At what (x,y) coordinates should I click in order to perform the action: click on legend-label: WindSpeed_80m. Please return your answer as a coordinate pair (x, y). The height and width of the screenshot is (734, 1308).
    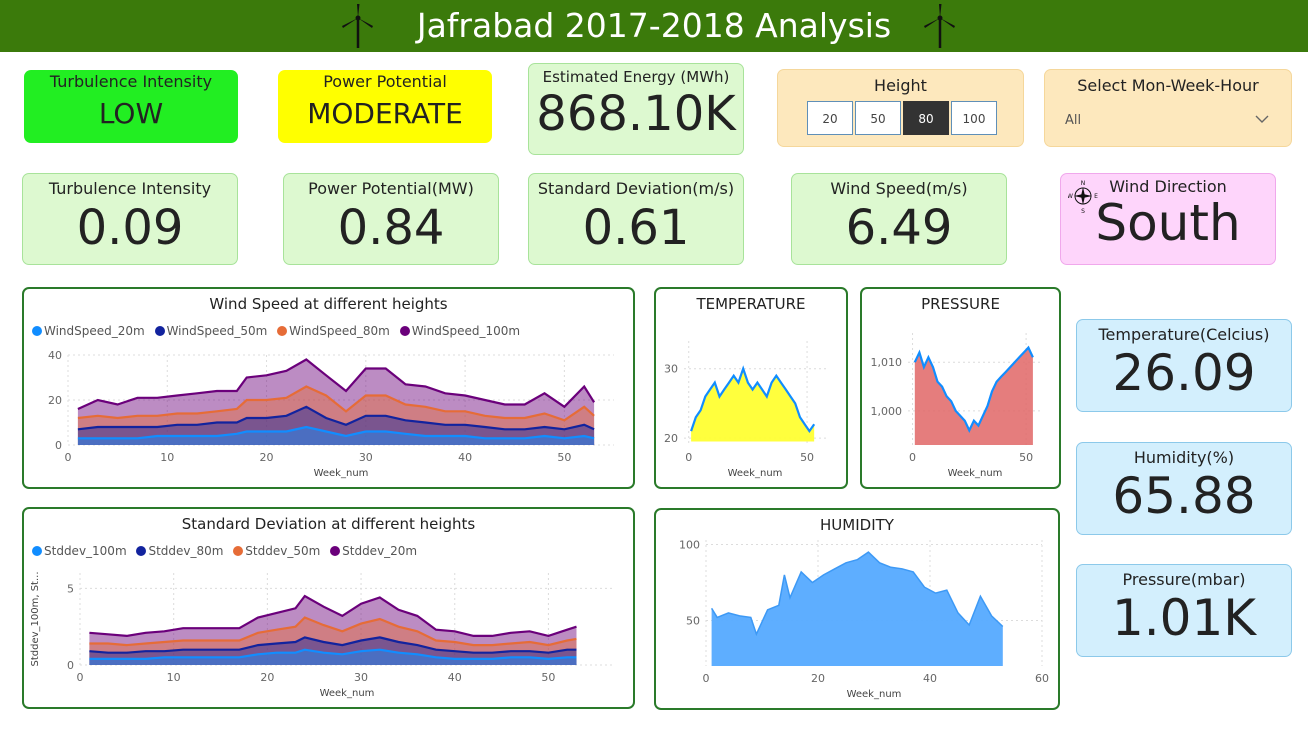
    Looking at the image, I should click on (339, 331).